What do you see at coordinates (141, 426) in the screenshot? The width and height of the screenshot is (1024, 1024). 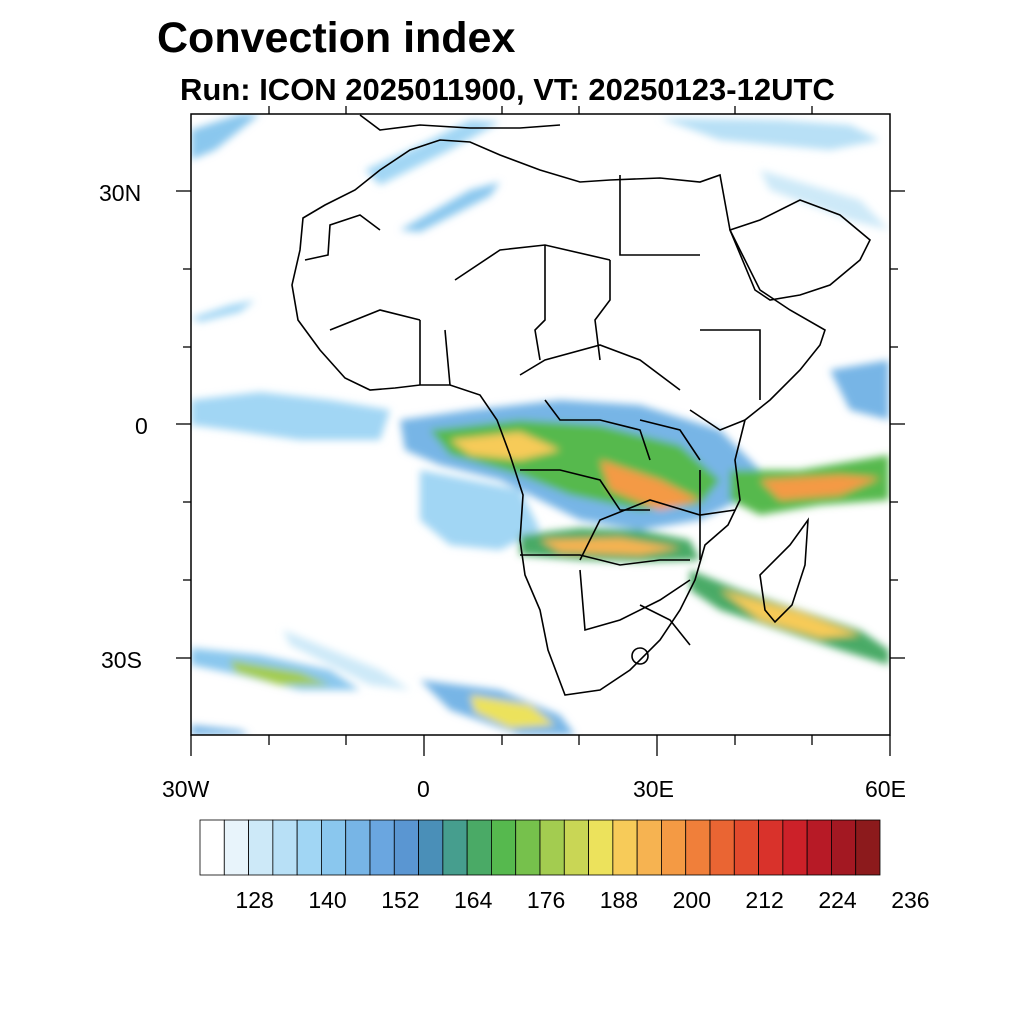 I see `lat-label-0: 0` at bounding box center [141, 426].